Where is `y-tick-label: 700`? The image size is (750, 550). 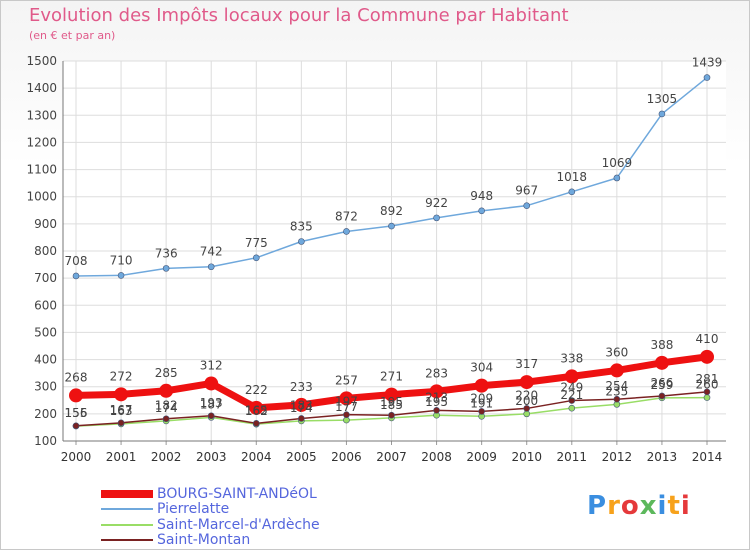
y-tick-label: 700 is located at coordinates (45, 278).